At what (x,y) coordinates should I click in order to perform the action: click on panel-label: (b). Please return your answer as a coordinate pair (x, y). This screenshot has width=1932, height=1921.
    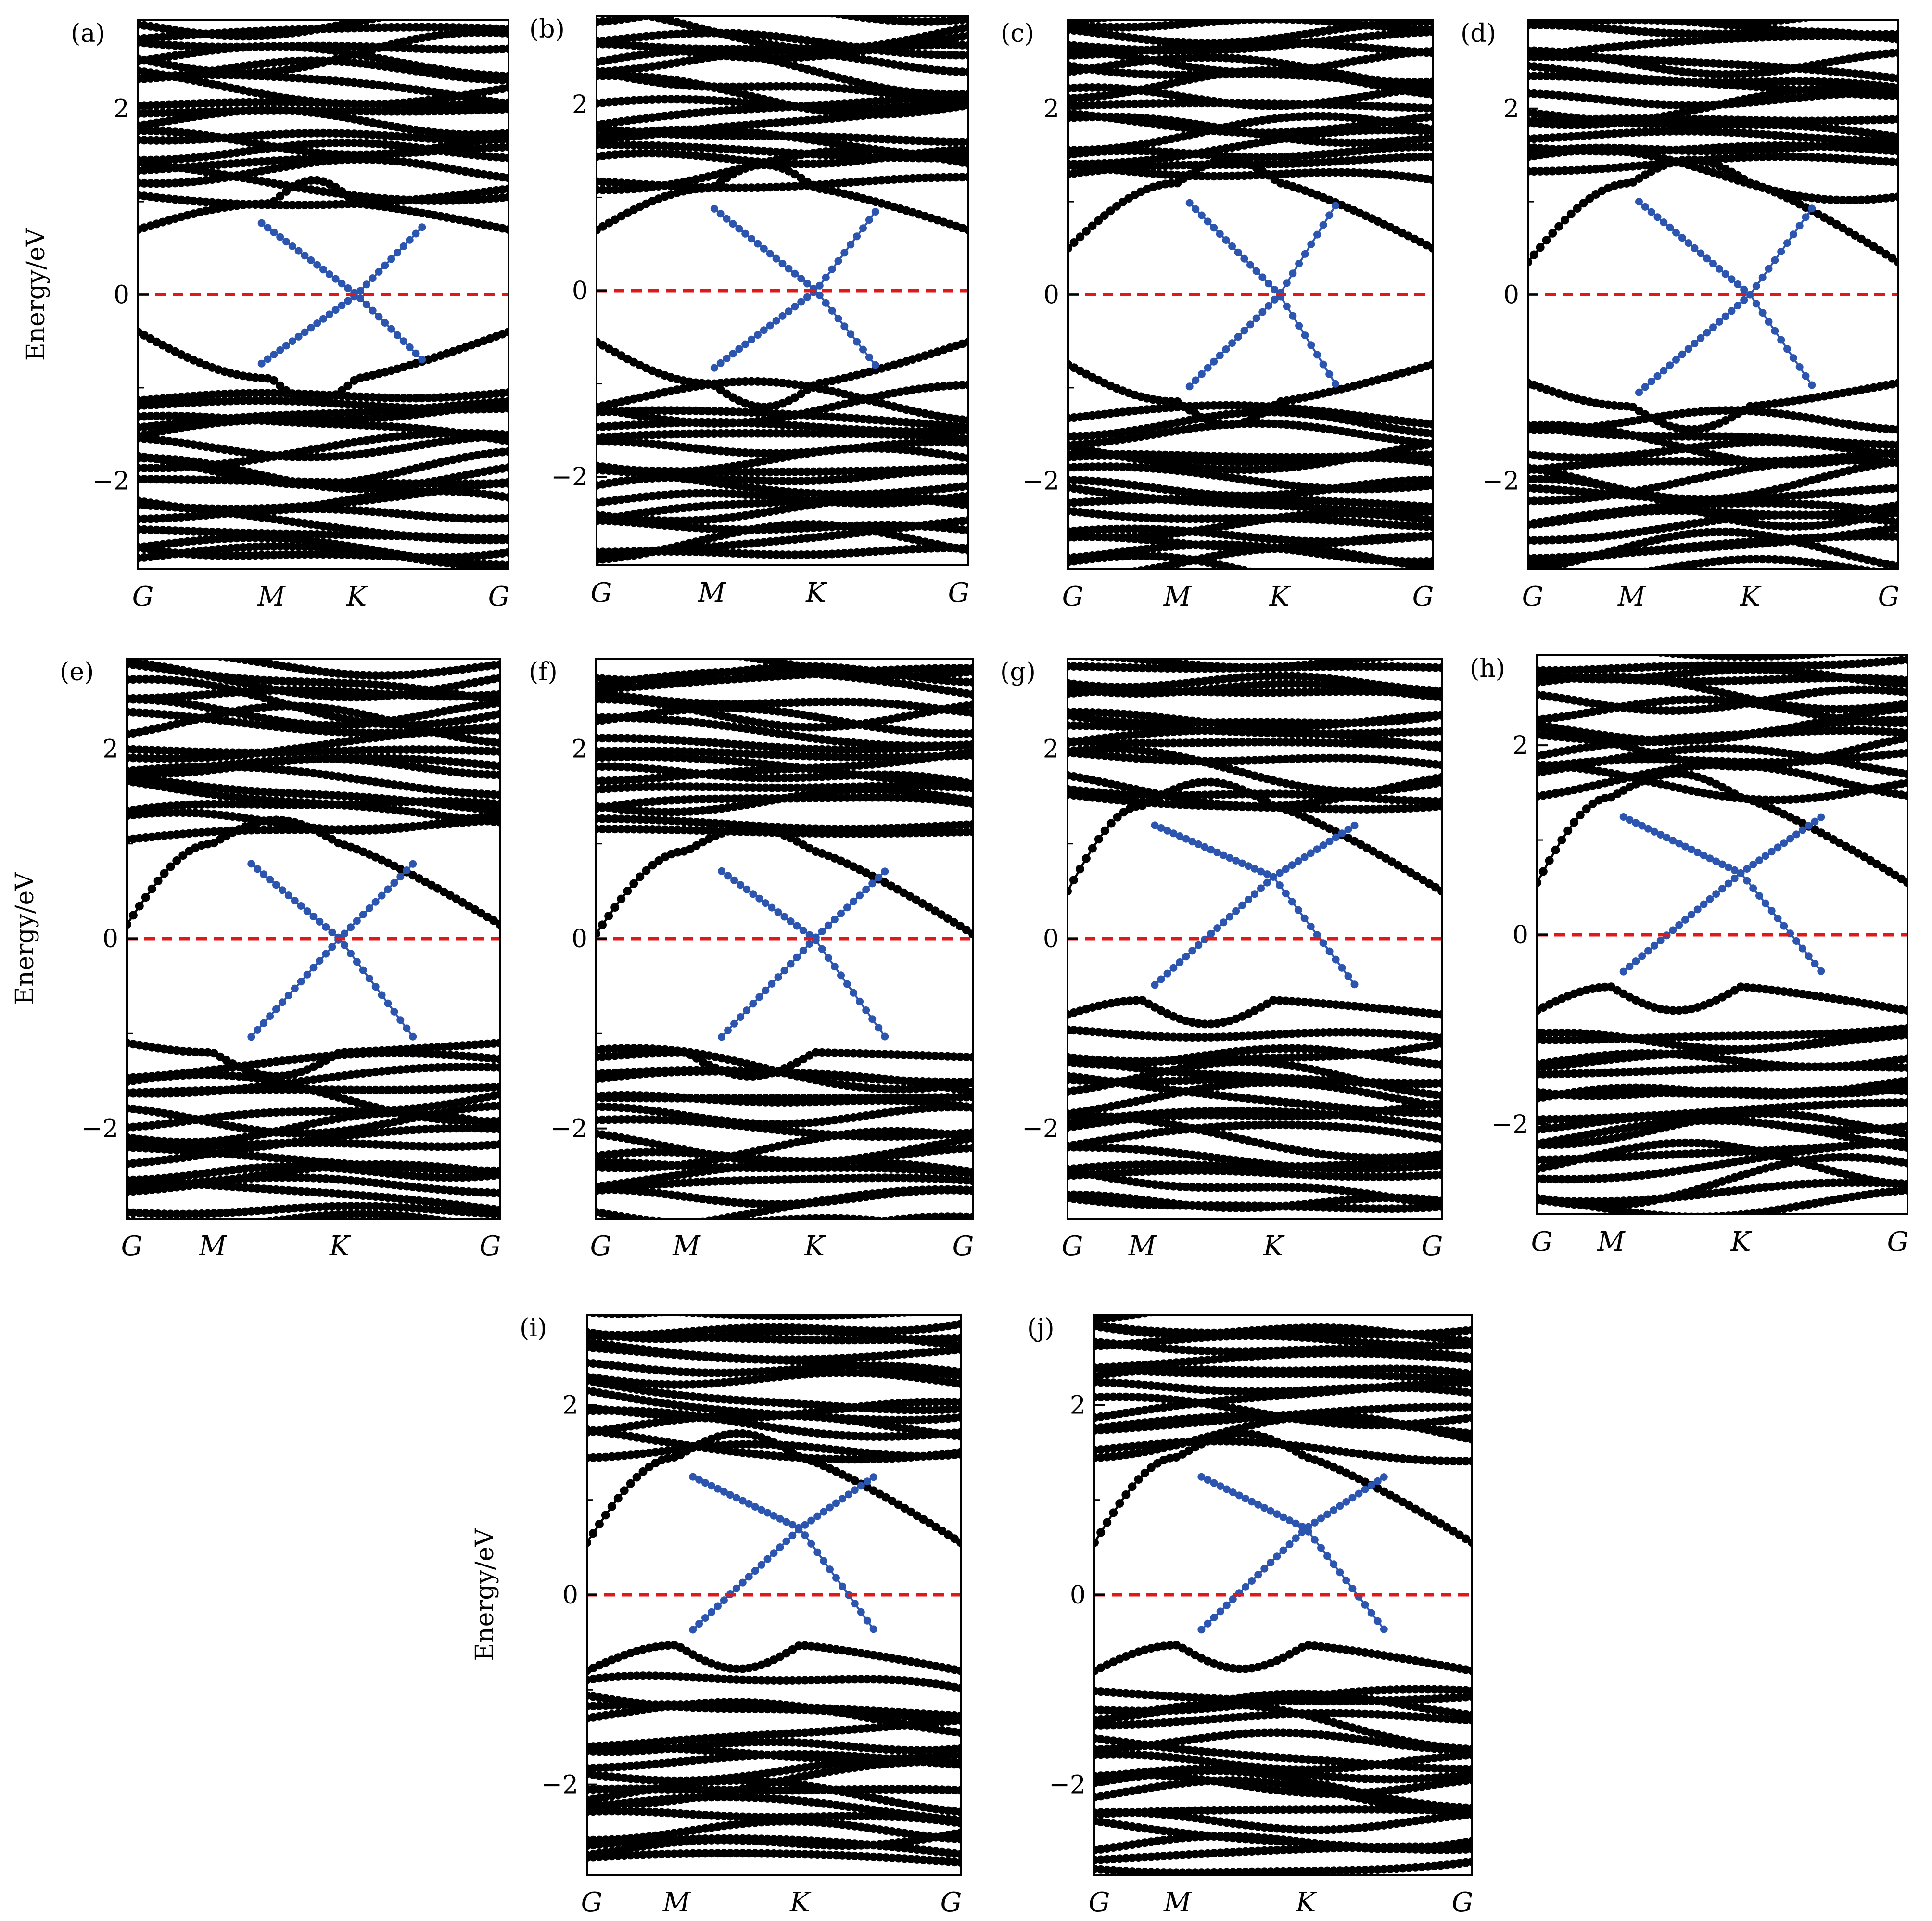
    Looking at the image, I should click on (547, 29).